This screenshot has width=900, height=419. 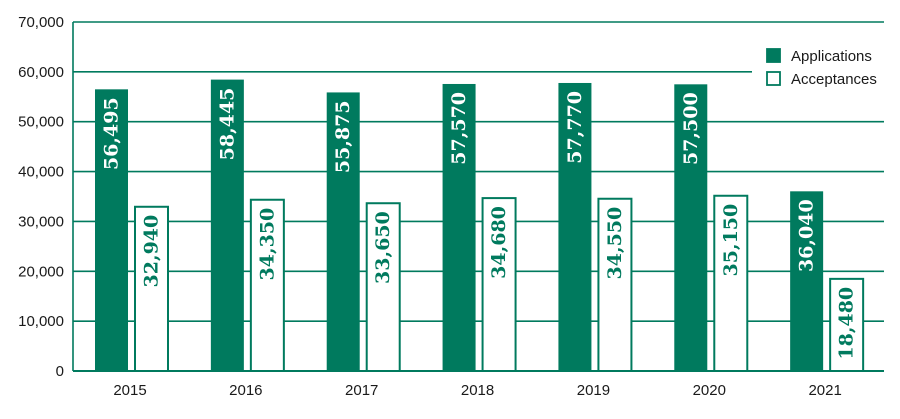 What do you see at coordinates (575, 127) in the screenshot?
I see `data-label-applications: 57,770` at bounding box center [575, 127].